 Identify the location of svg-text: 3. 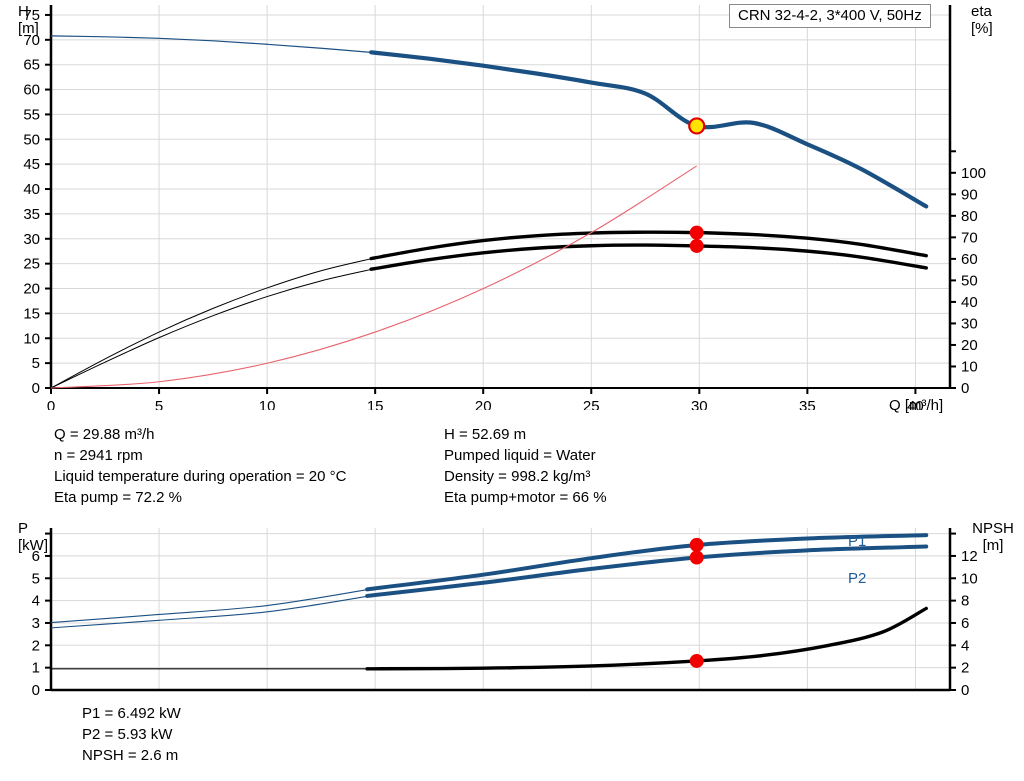
(36, 623).